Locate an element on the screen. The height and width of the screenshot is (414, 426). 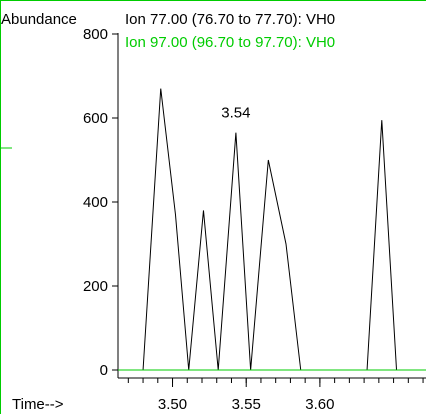
y-tick-label-200: 200 is located at coordinates (95, 286).